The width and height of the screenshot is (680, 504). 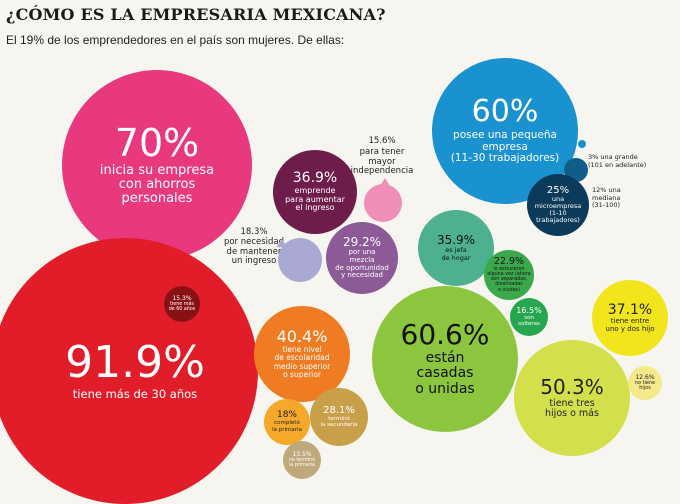 I want to click on bubble-emprende: 36.9% emprende para aumentar el ingreso, so click(x=315, y=192).